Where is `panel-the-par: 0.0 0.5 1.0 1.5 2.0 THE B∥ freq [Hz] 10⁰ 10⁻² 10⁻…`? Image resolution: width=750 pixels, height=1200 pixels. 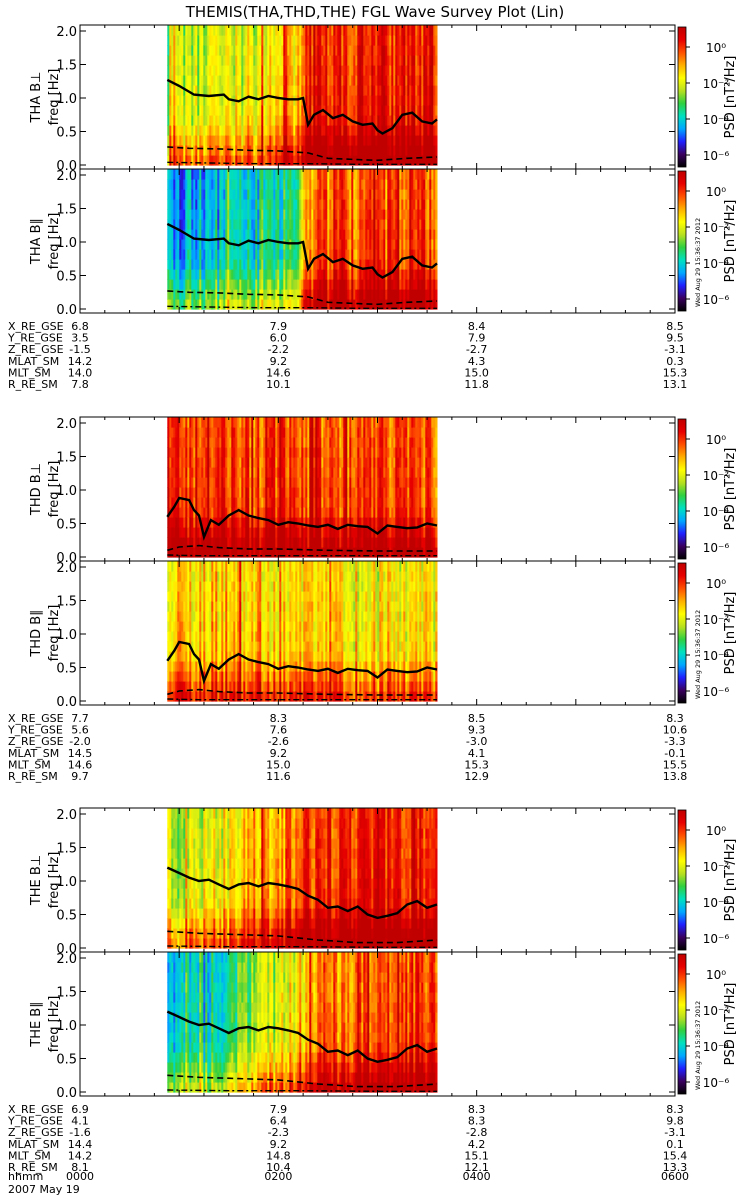
panel-the-par: 0.0 0.5 1.0 1.5 2.0 THE B∥ freq [Hz] 10⁰ 10⁻² 10⁻… is located at coordinates (383, 1026).